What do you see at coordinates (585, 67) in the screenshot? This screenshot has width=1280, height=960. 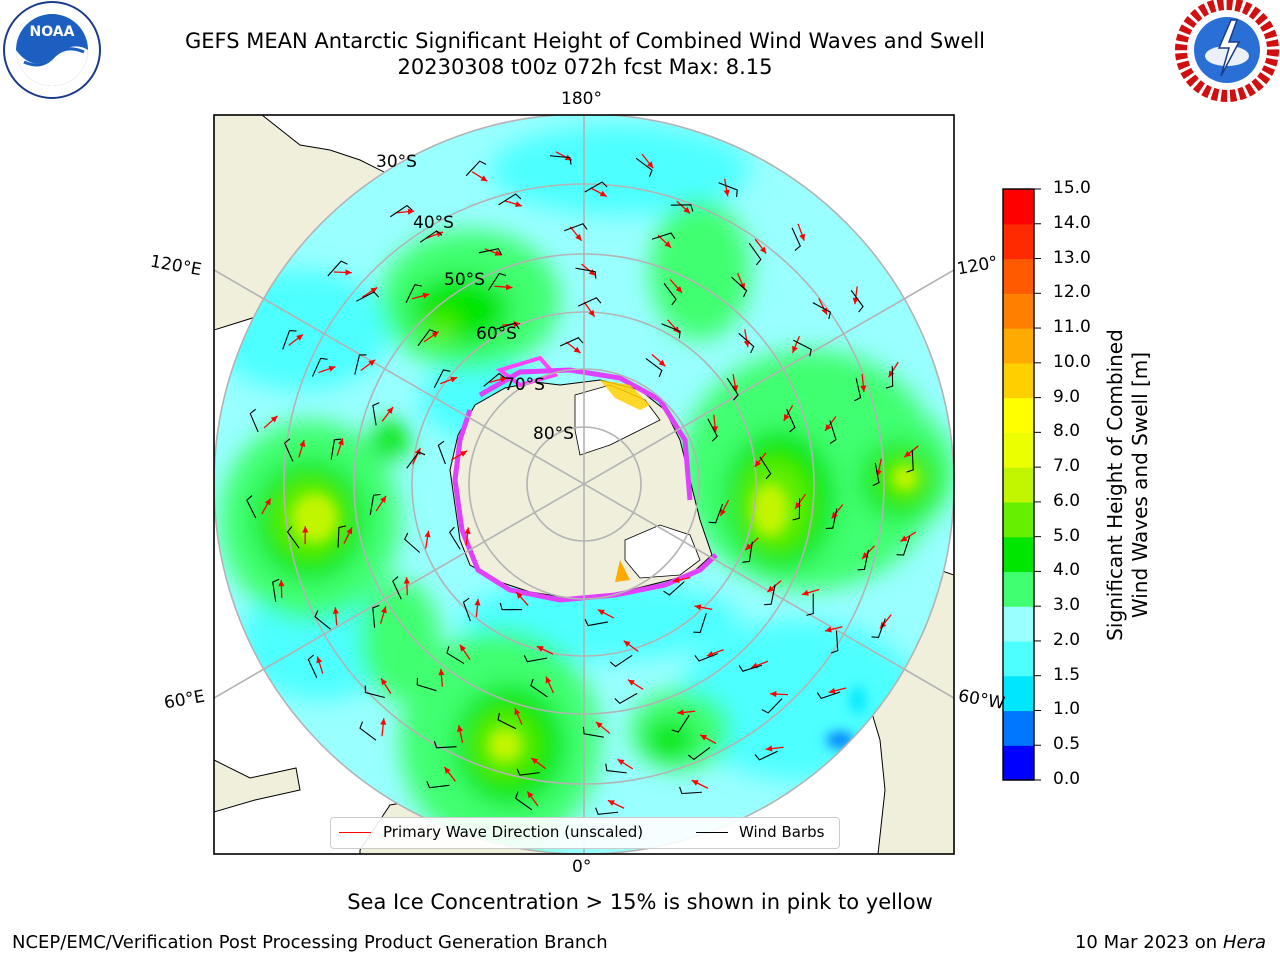 I see `chart-subtitle: 20230308 t00z 072h fcst Max: 8.15` at bounding box center [585, 67].